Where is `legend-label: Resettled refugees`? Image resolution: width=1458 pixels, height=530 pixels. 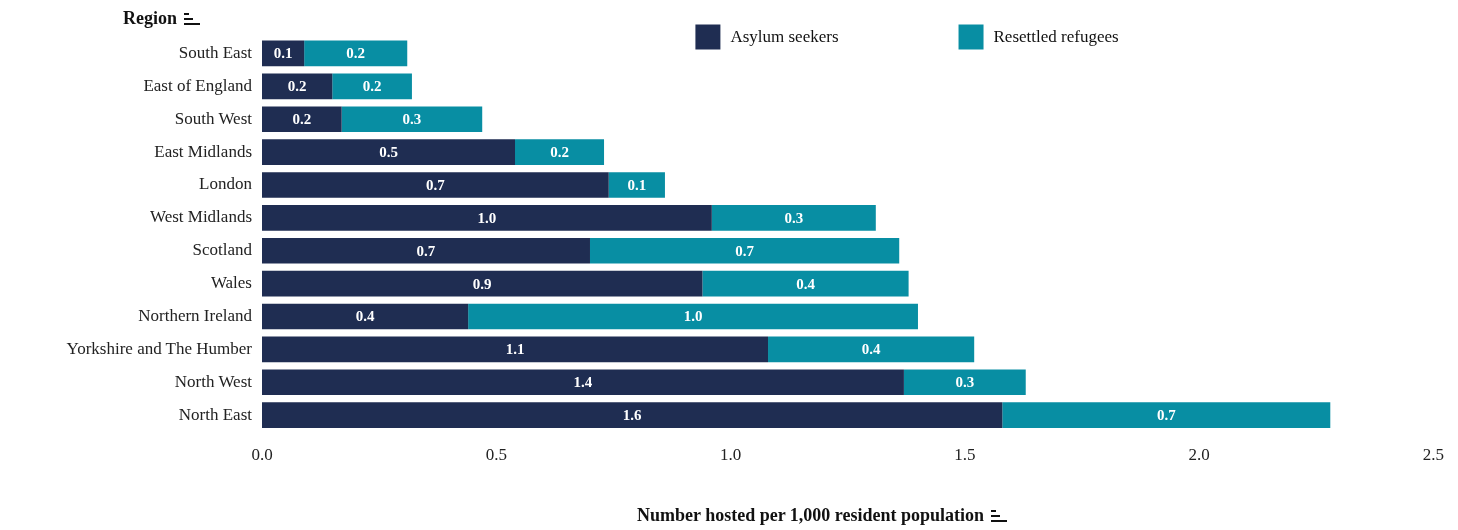
legend-label: Resettled refugees is located at coordinates (1056, 37).